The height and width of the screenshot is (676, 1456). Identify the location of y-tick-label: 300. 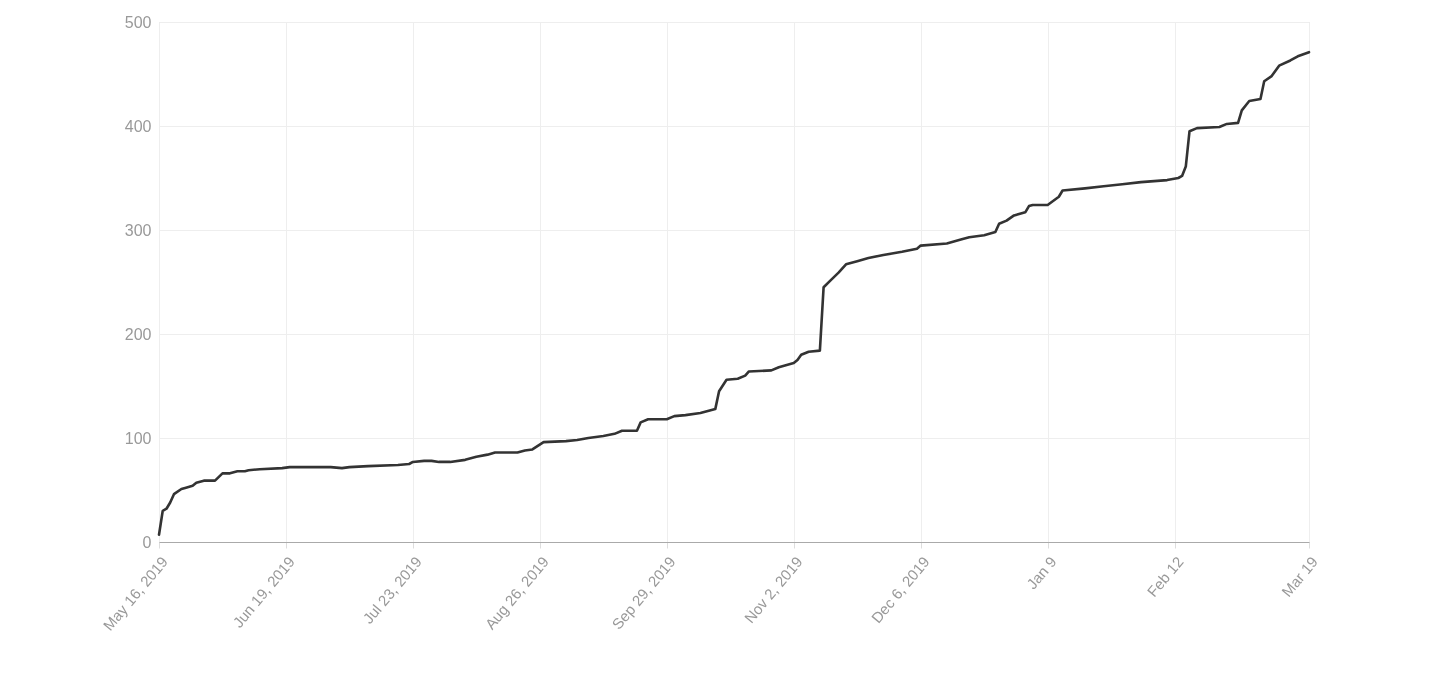
(138, 230).